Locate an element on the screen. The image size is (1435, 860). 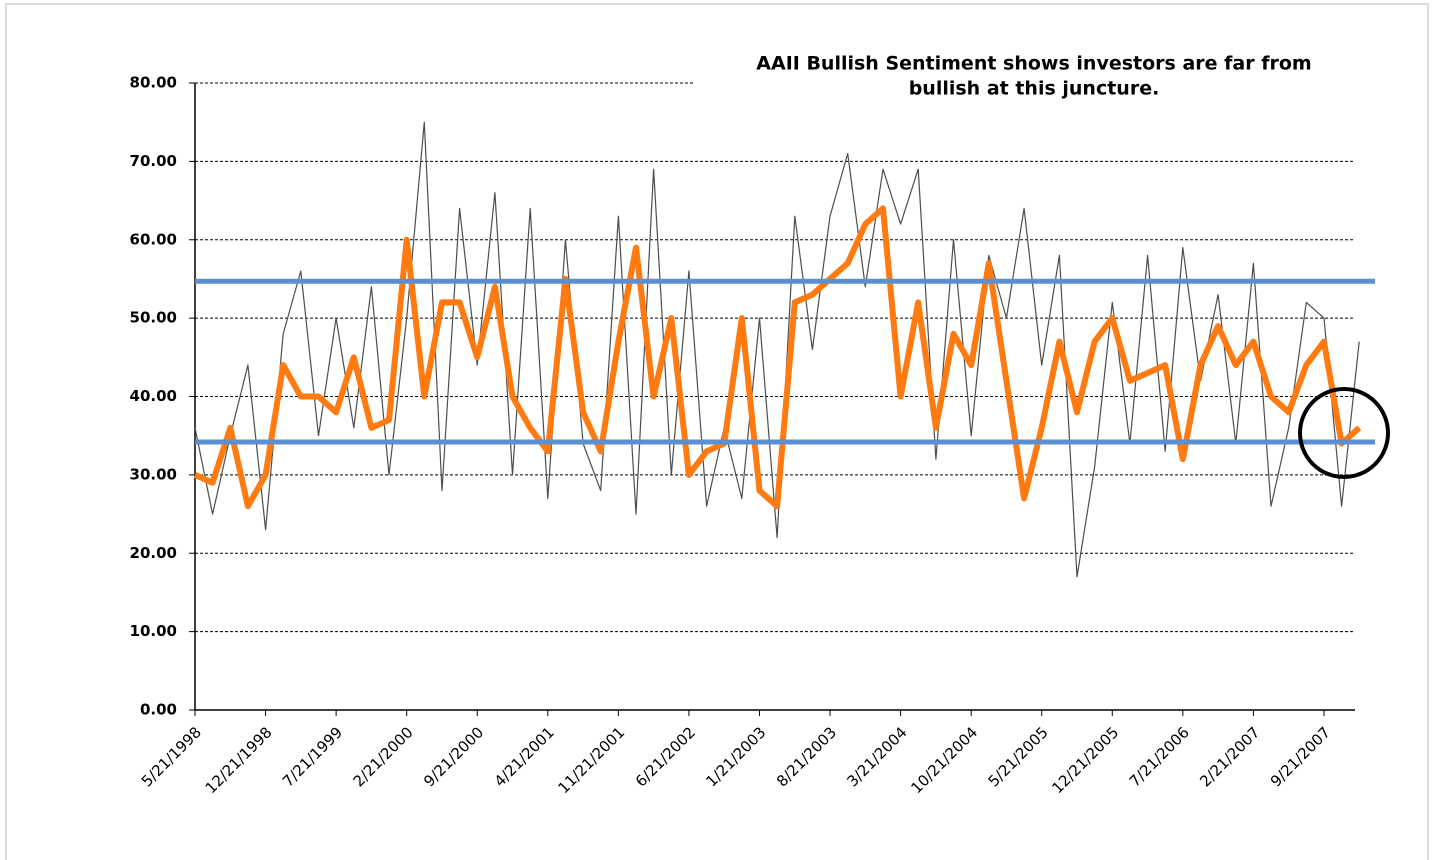
x-tick-label: 4/21/2001 is located at coordinates (524, 756).